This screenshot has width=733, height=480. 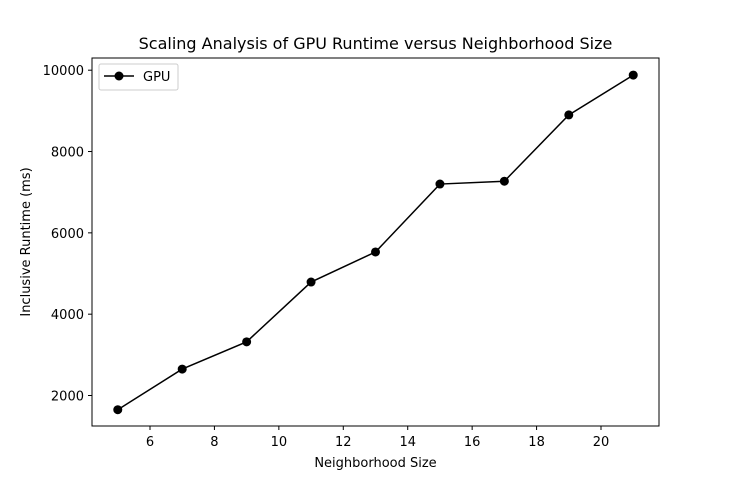 What do you see at coordinates (67, 153) in the screenshot?
I see `y-tick-label: 8000` at bounding box center [67, 153].